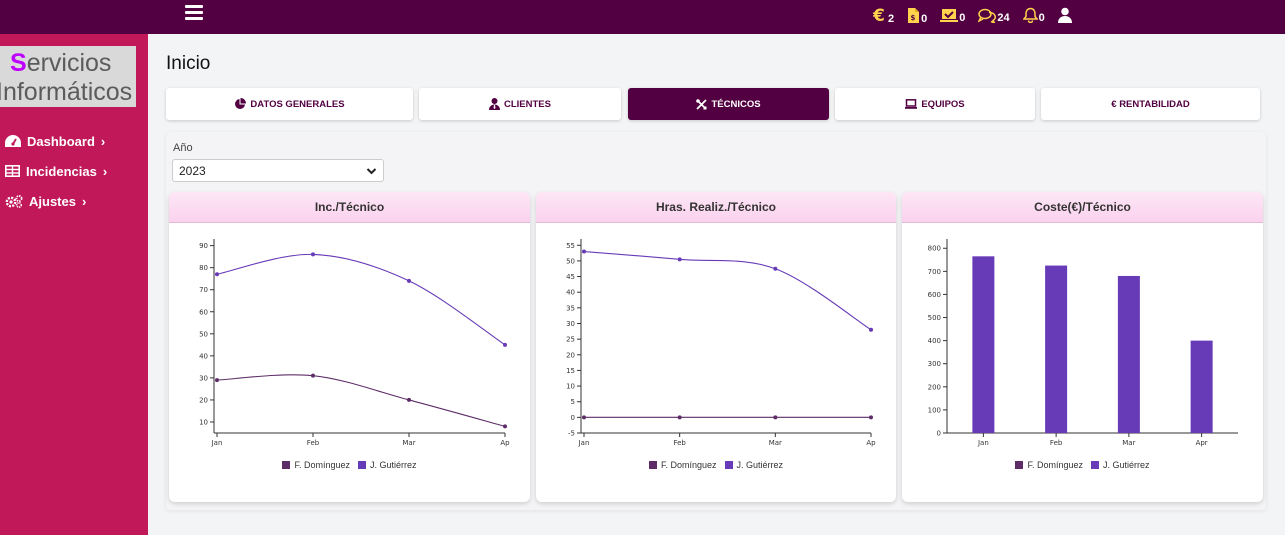 This screenshot has width=1285, height=535. Describe the element at coordinates (716, 207) in the screenshot. I see `chart-title: Hras. Realiz./Técnico` at that location.